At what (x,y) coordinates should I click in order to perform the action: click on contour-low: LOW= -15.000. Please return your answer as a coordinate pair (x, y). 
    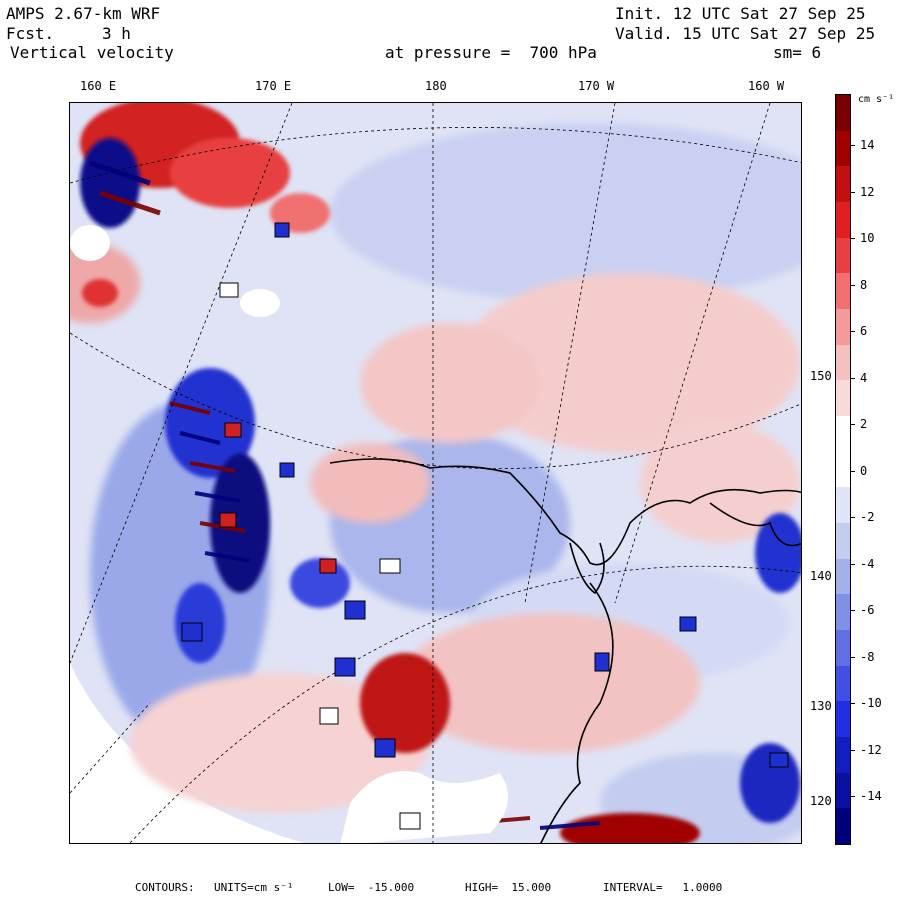
    Looking at the image, I should click on (371, 887).